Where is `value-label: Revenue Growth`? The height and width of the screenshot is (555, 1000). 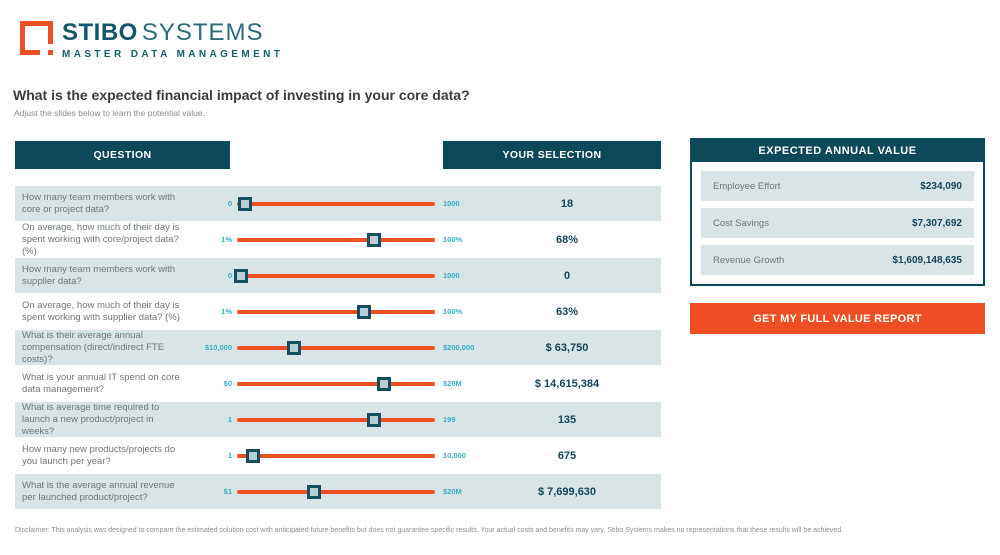
value-label: Revenue Growth is located at coordinates (749, 260).